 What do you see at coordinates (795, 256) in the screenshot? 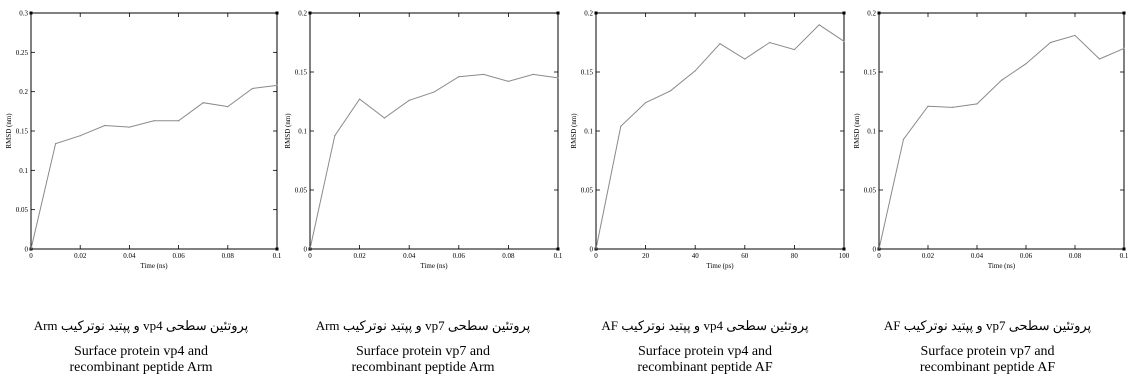
I see `x-tick-label: 80` at bounding box center [795, 256].